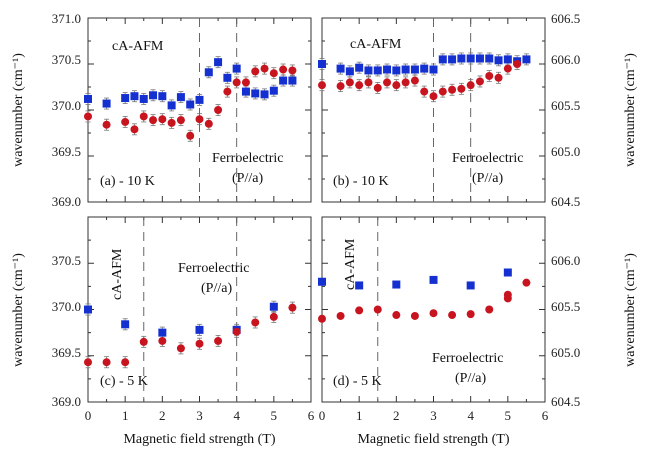  Describe the element at coordinates (274, 415) in the screenshot. I see `x-tick-label: 5` at that location.